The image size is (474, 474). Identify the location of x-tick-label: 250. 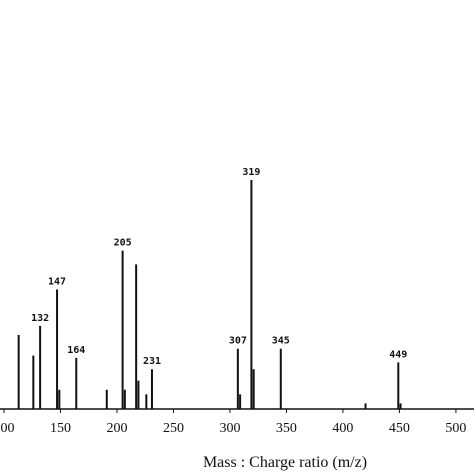
(173, 428).